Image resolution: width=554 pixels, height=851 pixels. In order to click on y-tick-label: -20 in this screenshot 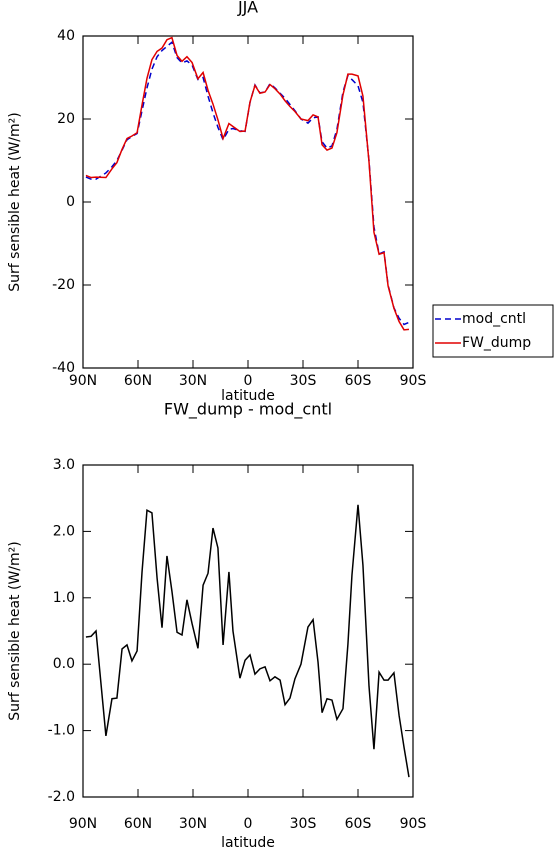, I will do `click(63, 285)`.